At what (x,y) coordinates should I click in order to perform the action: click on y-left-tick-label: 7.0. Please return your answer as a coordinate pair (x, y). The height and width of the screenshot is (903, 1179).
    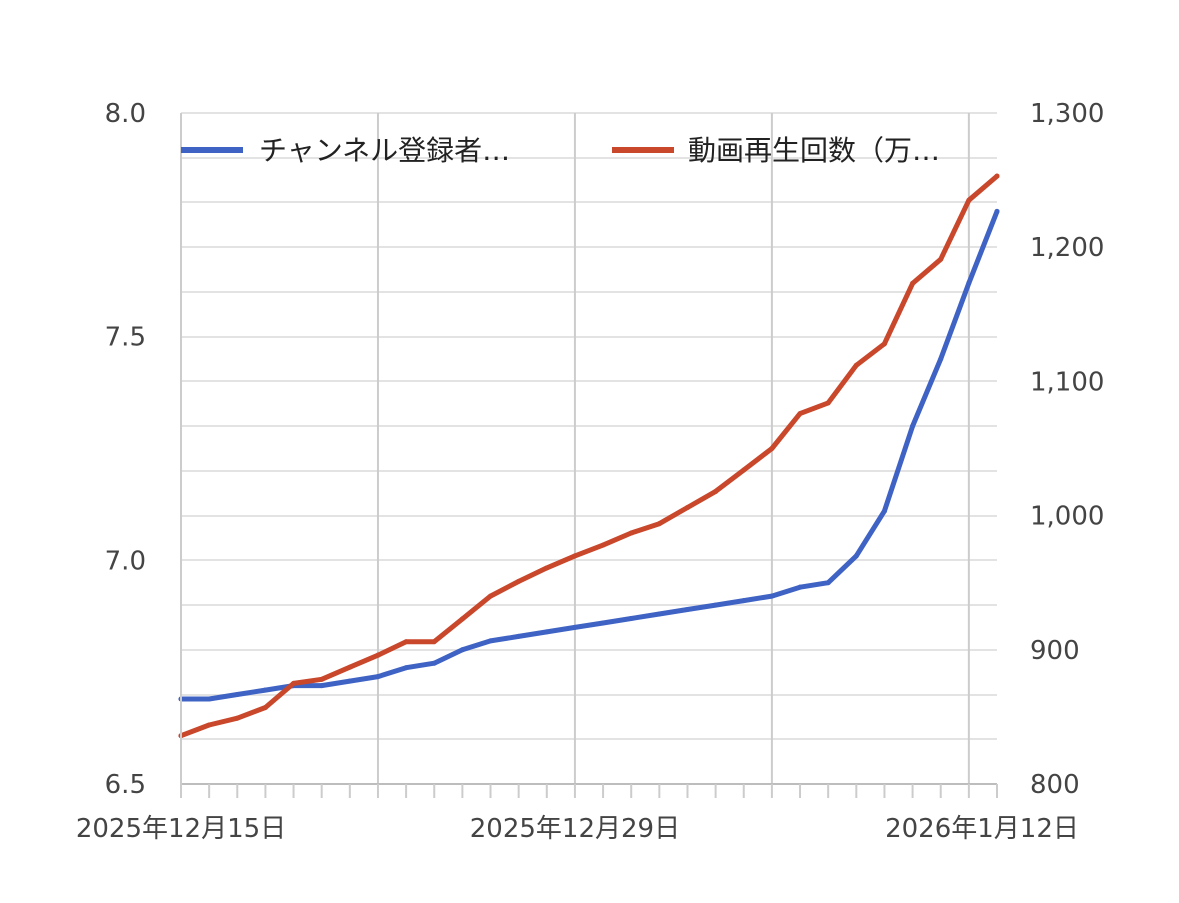
    Looking at the image, I should click on (125, 561).